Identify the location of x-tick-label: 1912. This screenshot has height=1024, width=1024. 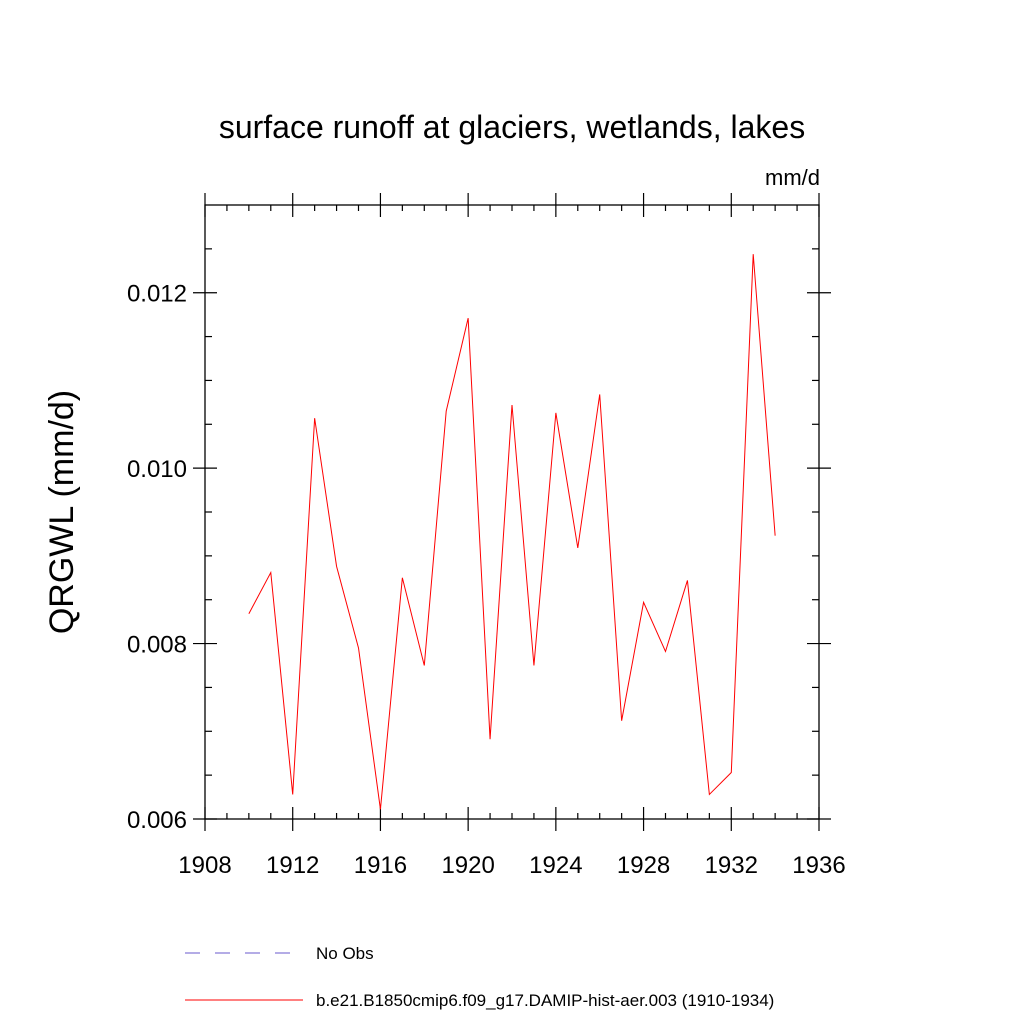
(292, 865).